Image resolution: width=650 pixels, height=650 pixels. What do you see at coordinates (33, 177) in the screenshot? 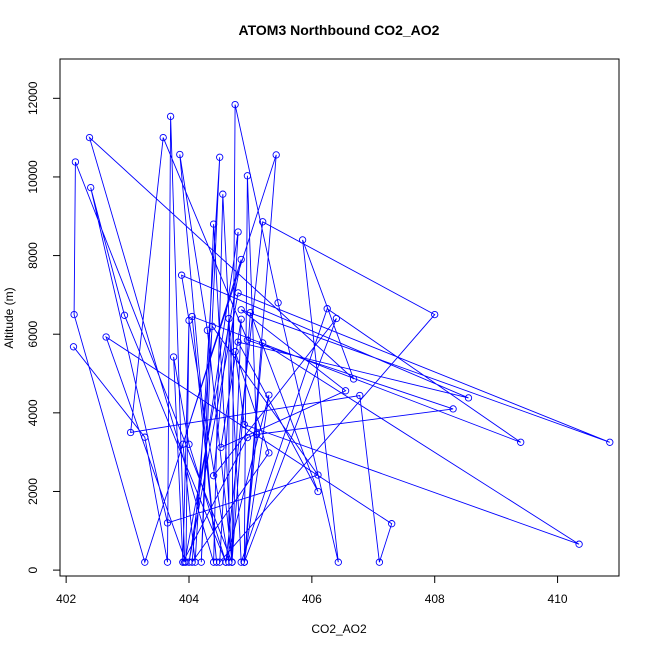
I see `y-tick-label: 10000` at bounding box center [33, 177].